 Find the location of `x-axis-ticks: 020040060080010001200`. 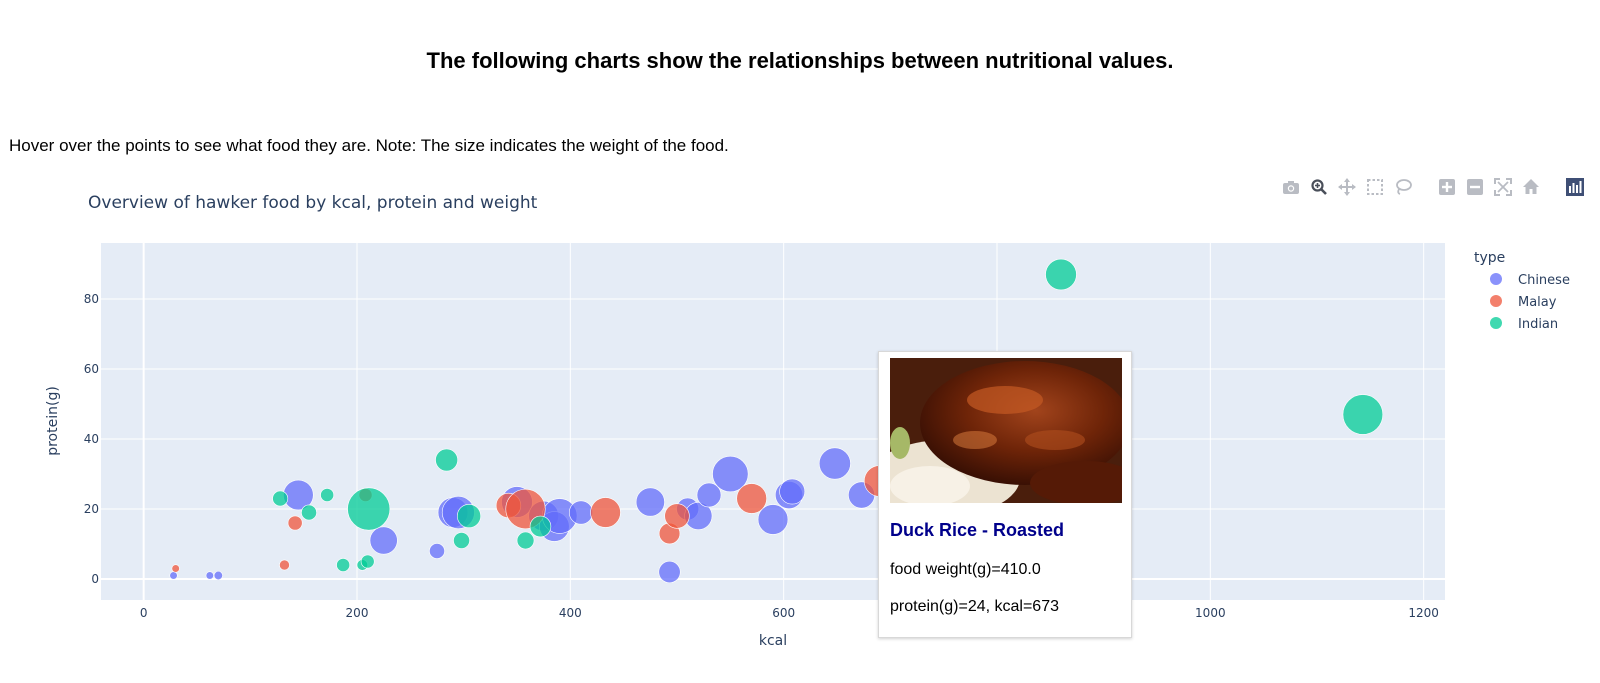

x-axis-ticks: 020040060080010001200 is located at coordinates (789, 613).